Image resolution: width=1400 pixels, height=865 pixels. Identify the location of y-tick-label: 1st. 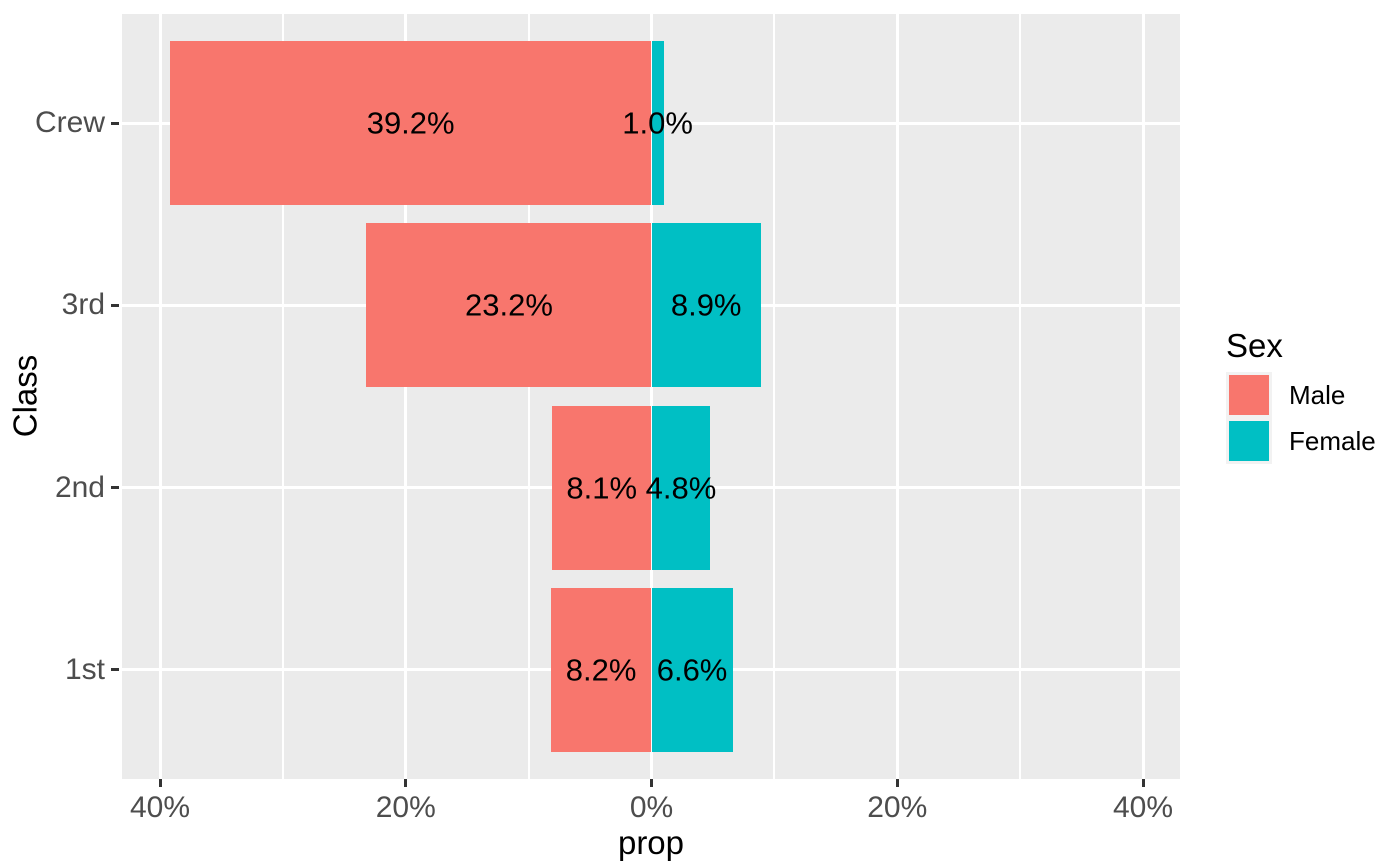
(84, 669).